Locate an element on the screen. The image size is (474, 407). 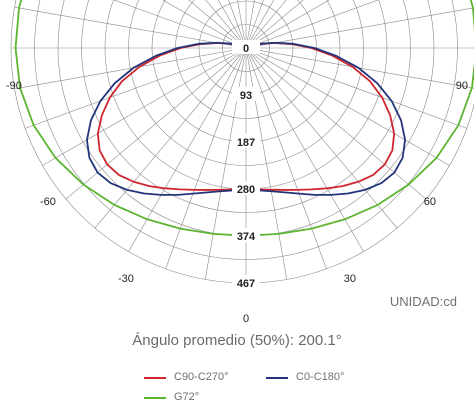
radial-tick-label: 0 is located at coordinates (246, 49).